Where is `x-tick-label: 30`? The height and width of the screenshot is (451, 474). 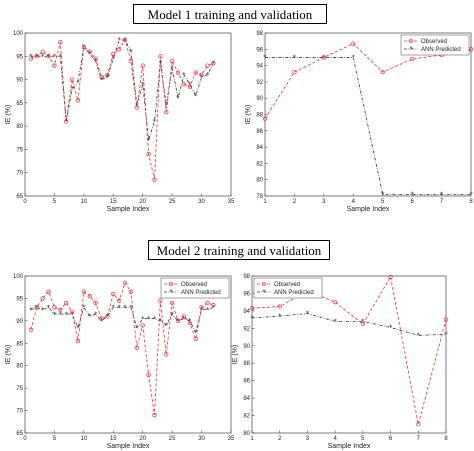
x-tick-label: 30 is located at coordinates (201, 439).